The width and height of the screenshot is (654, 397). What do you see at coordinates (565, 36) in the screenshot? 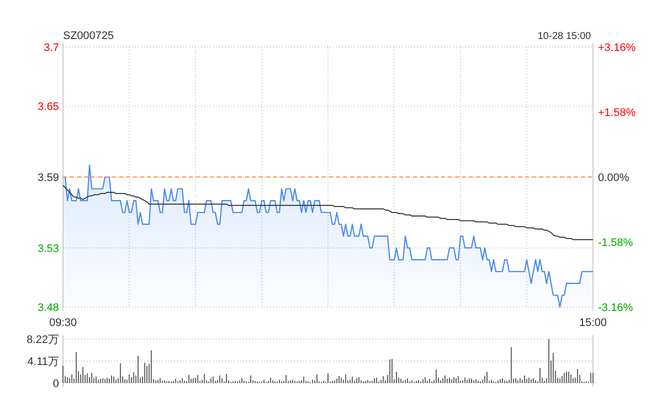
I see `text: 10-28 15:00` at bounding box center [565, 36].